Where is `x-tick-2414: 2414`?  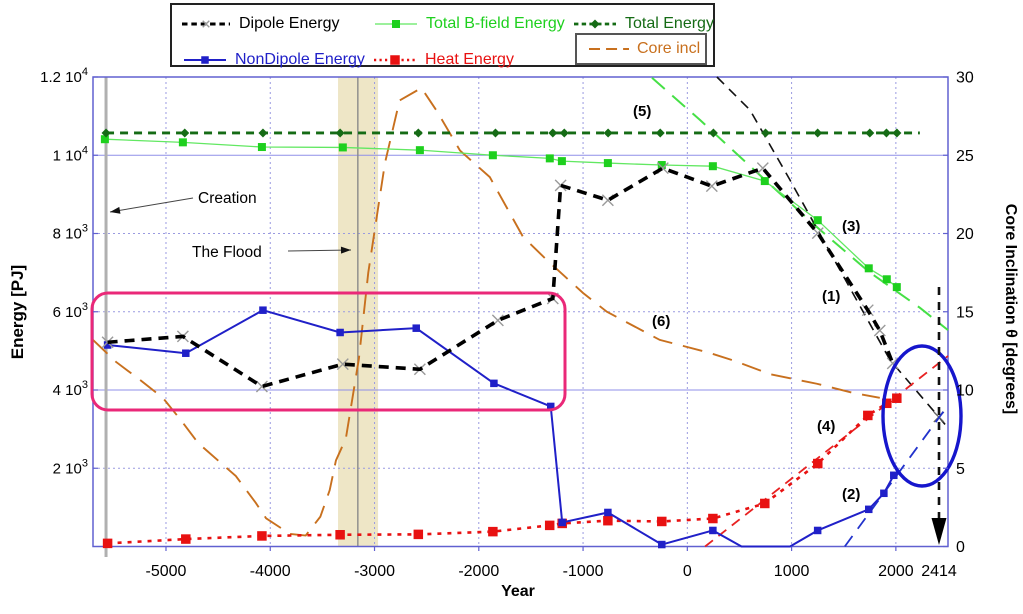
x-tick-2414: 2414 is located at coordinates (939, 571).